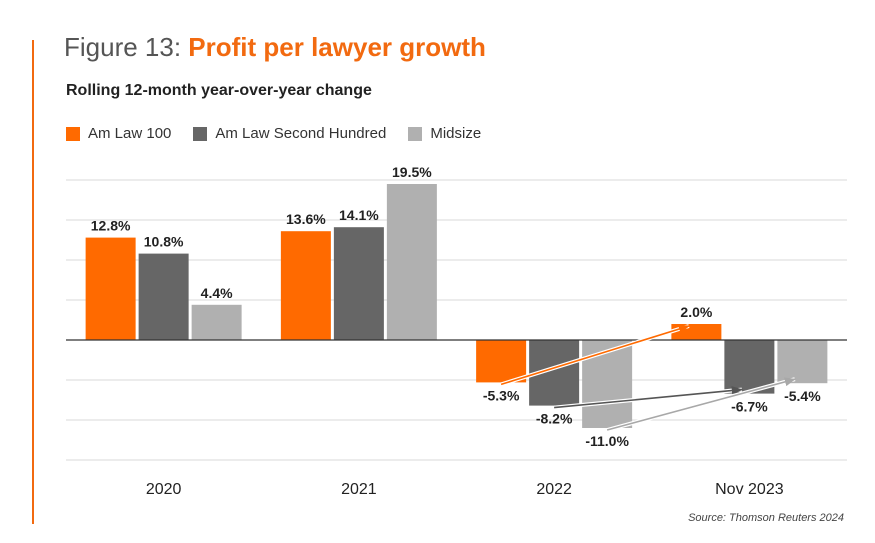 The image size is (875, 543). I want to click on category-label: 2021, so click(359, 489).